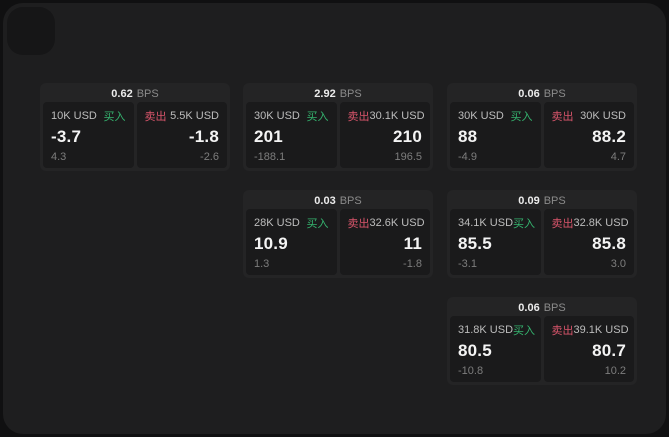 The width and height of the screenshot is (669, 437). I want to click on buy-quote-panel: 30K USD 买入 201 -188.1, so click(291, 135).